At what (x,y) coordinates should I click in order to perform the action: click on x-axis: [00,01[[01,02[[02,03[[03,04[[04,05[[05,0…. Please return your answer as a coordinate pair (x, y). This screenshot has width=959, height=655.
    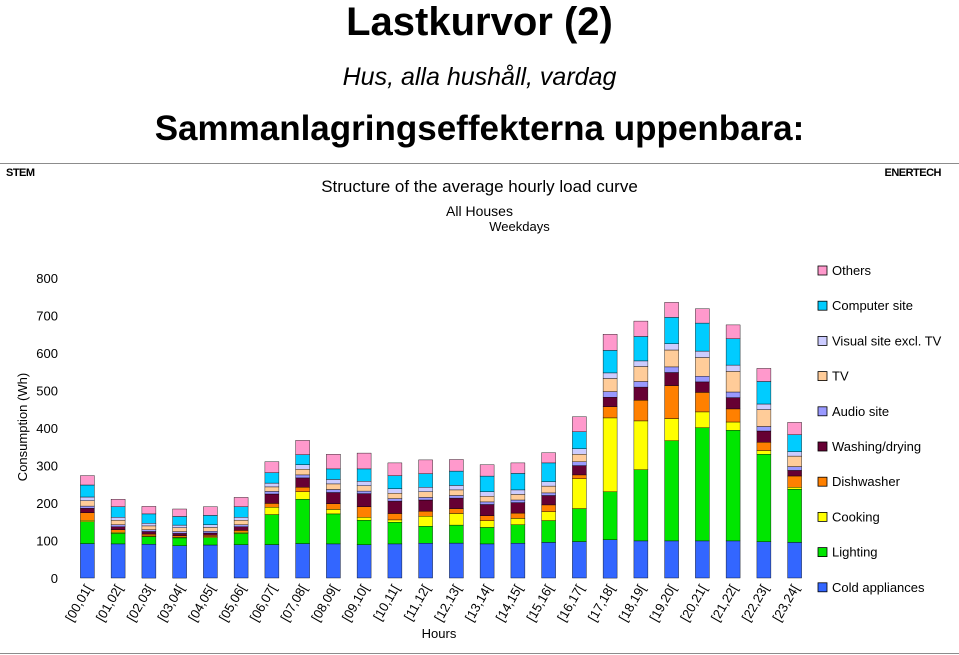
    Looking at the image, I should click on (432, 603).